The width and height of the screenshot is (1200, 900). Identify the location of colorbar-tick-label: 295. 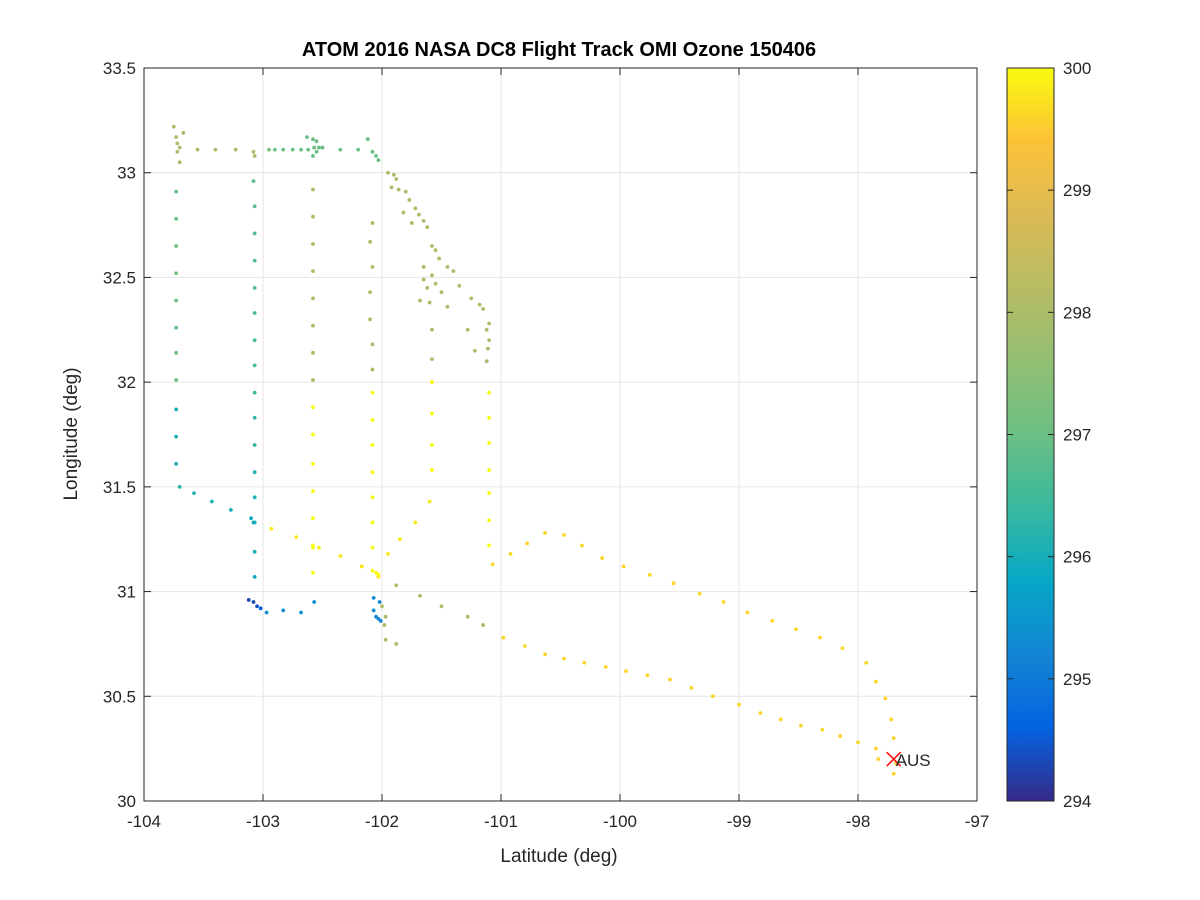
(1077, 679).